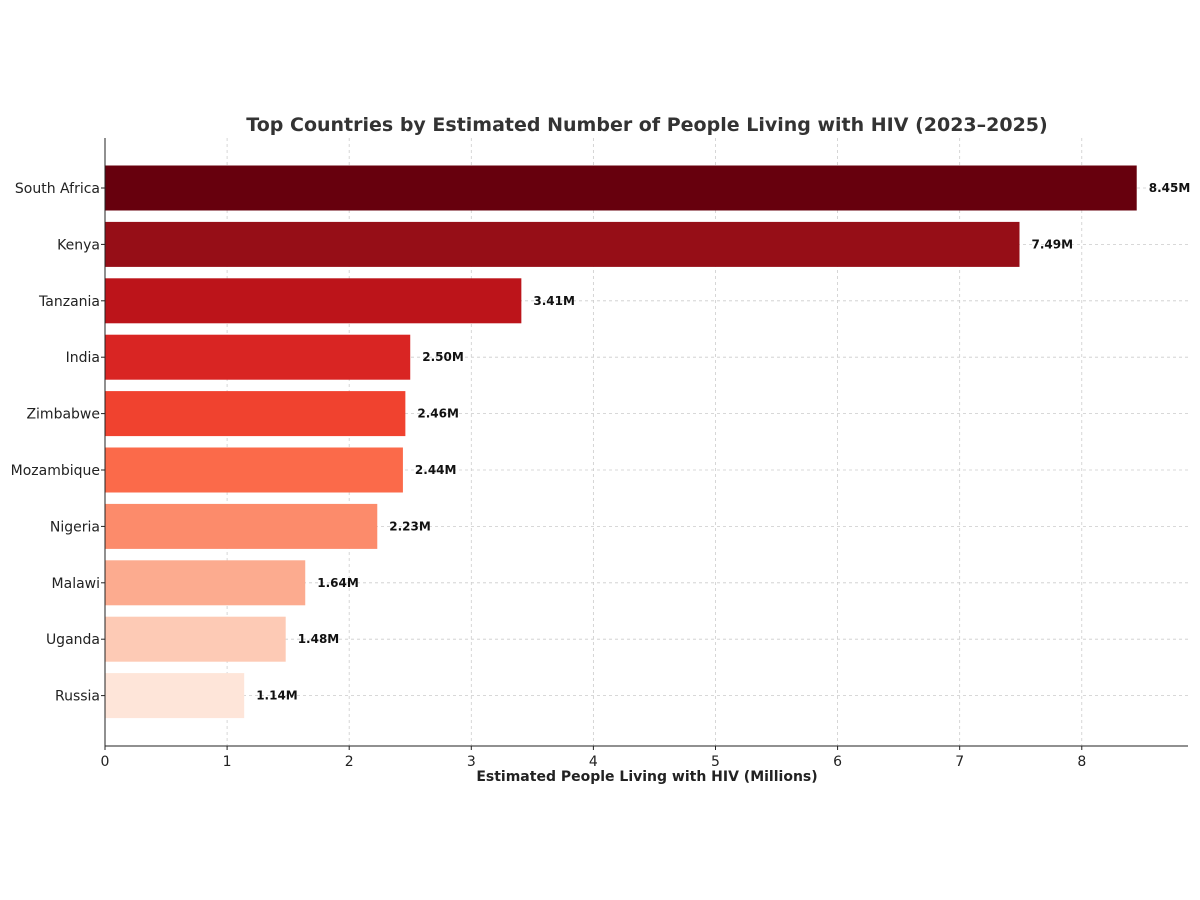 The height and width of the screenshot is (900, 1200). I want to click on bar-value-label: 2.46M, so click(438, 414).